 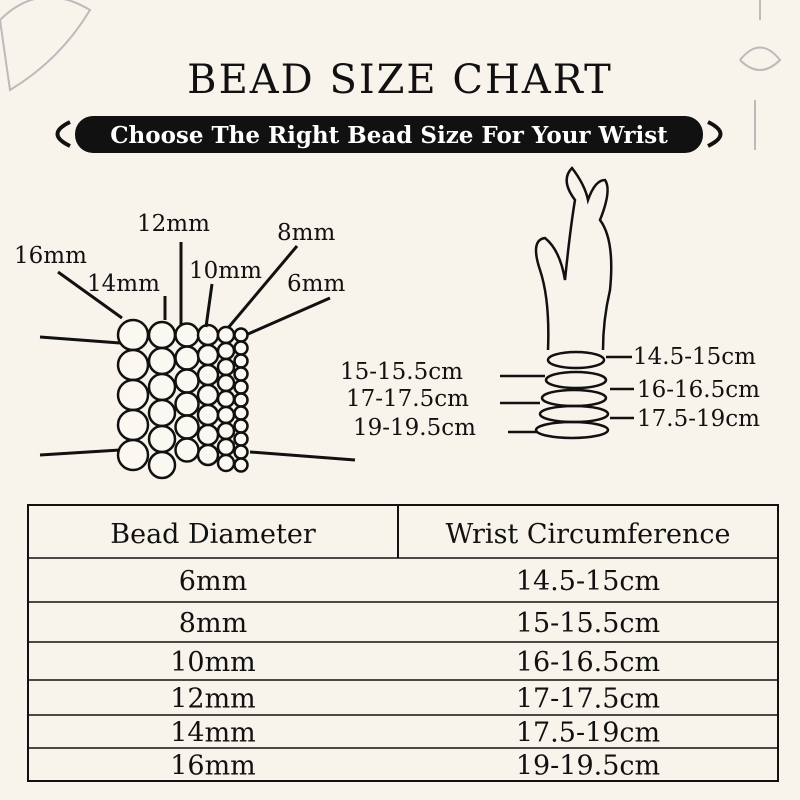 I want to click on bead-label: 10mm, so click(x=225, y=271).